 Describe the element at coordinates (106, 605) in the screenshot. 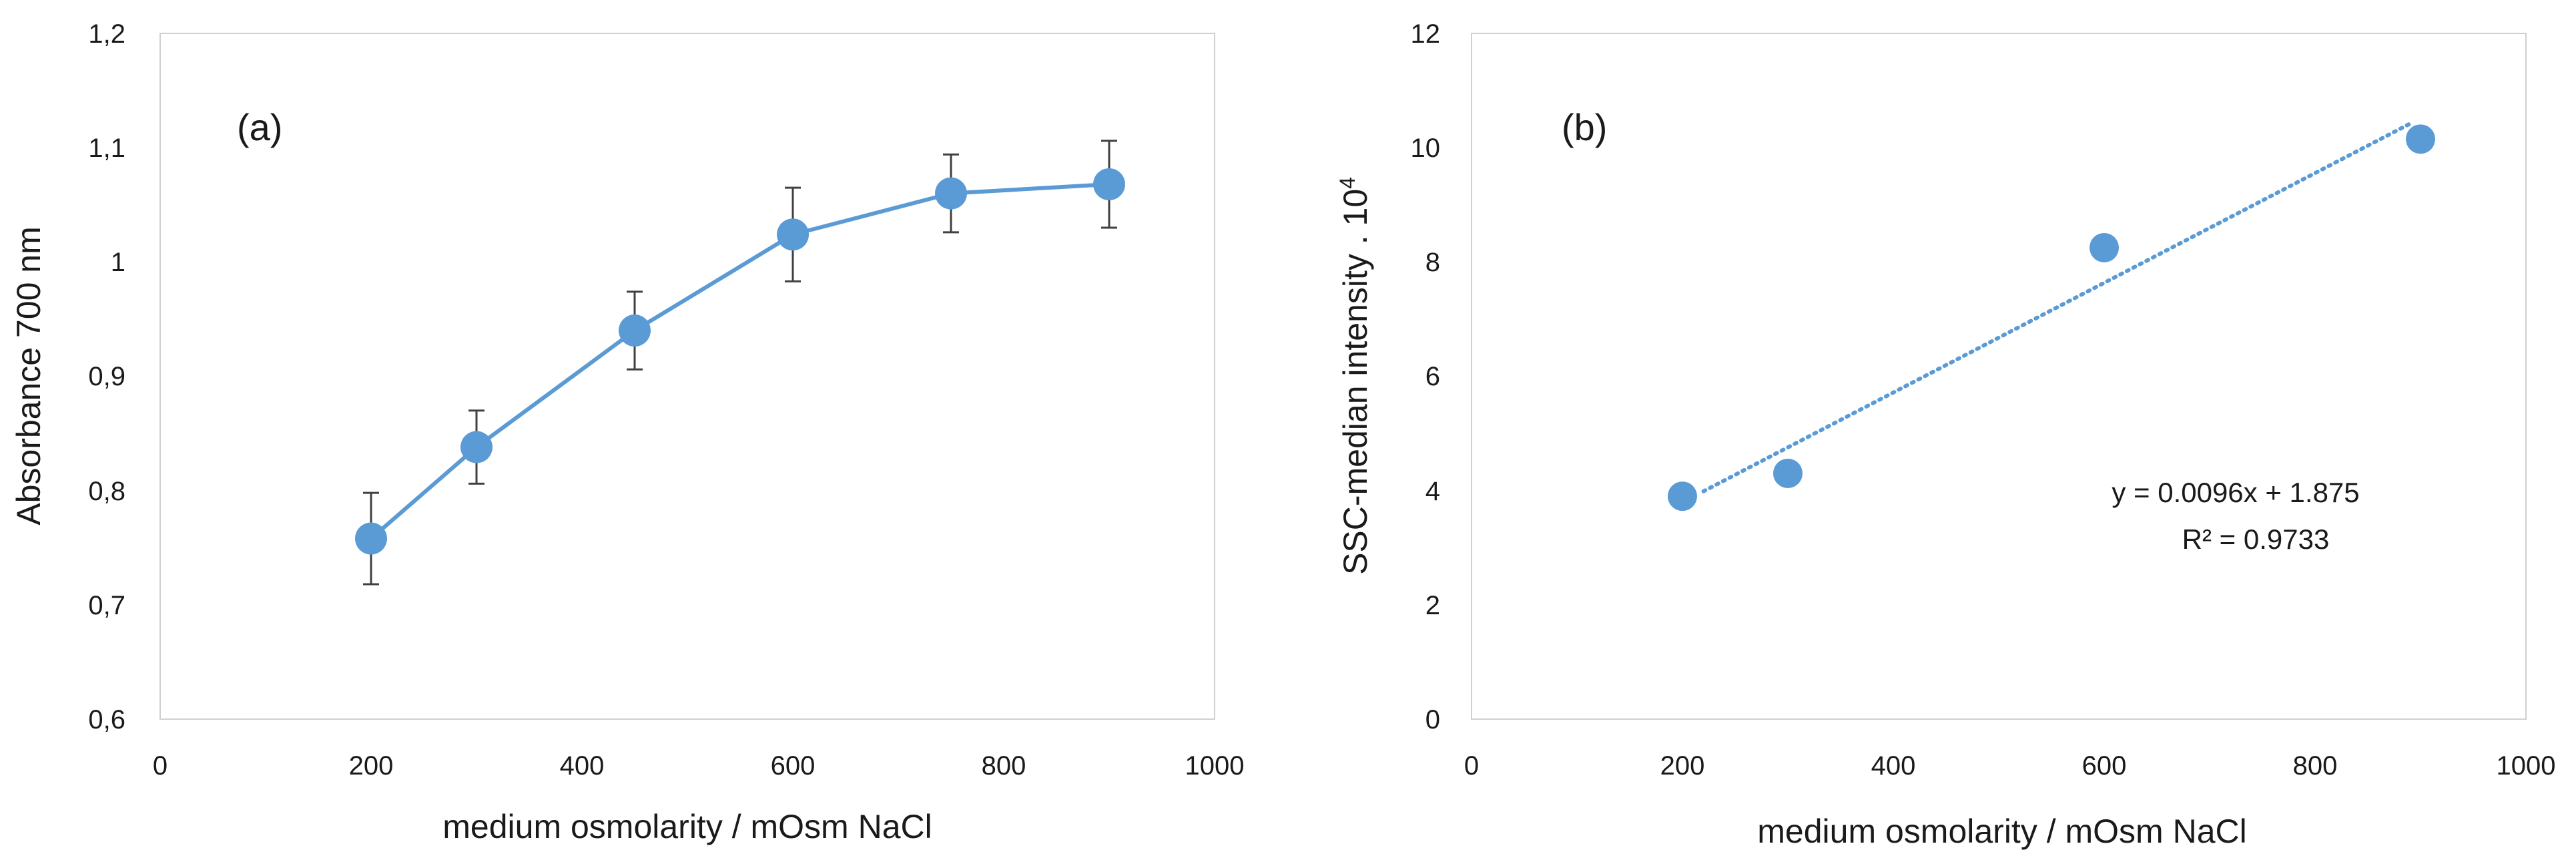

I see `chart-a-y-tick-label: 0,7` at that location.